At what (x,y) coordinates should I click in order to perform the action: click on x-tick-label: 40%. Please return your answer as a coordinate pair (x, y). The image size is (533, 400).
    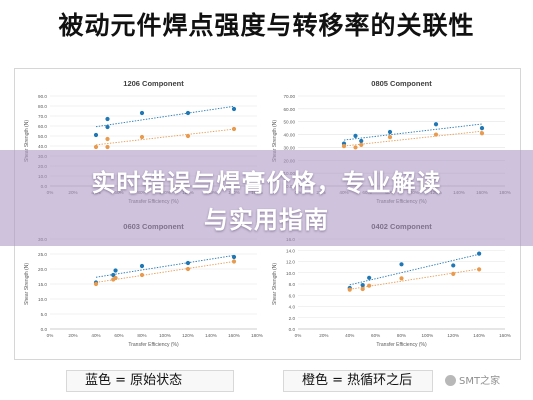
    Looking at the image, I should click on (349, 335).